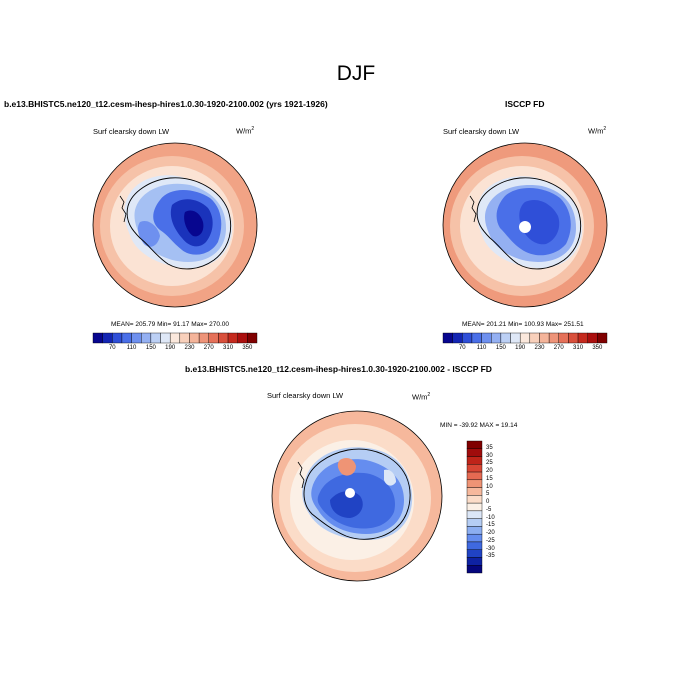 Image resolution: width=700 pixels, height=700 pixels. What do you see at coordinates (488, 502) in the screenshot?
I see `colorbar-tick-label: 0` at bounding box center [488, 502].